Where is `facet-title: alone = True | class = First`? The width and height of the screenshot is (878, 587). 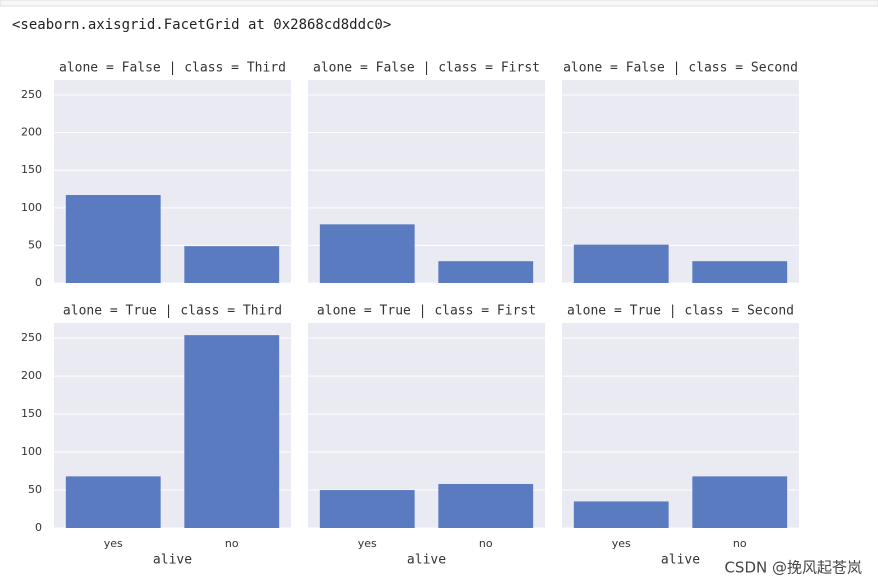
facet-title: alone = True | class = First is located at coordinates (426, 311).